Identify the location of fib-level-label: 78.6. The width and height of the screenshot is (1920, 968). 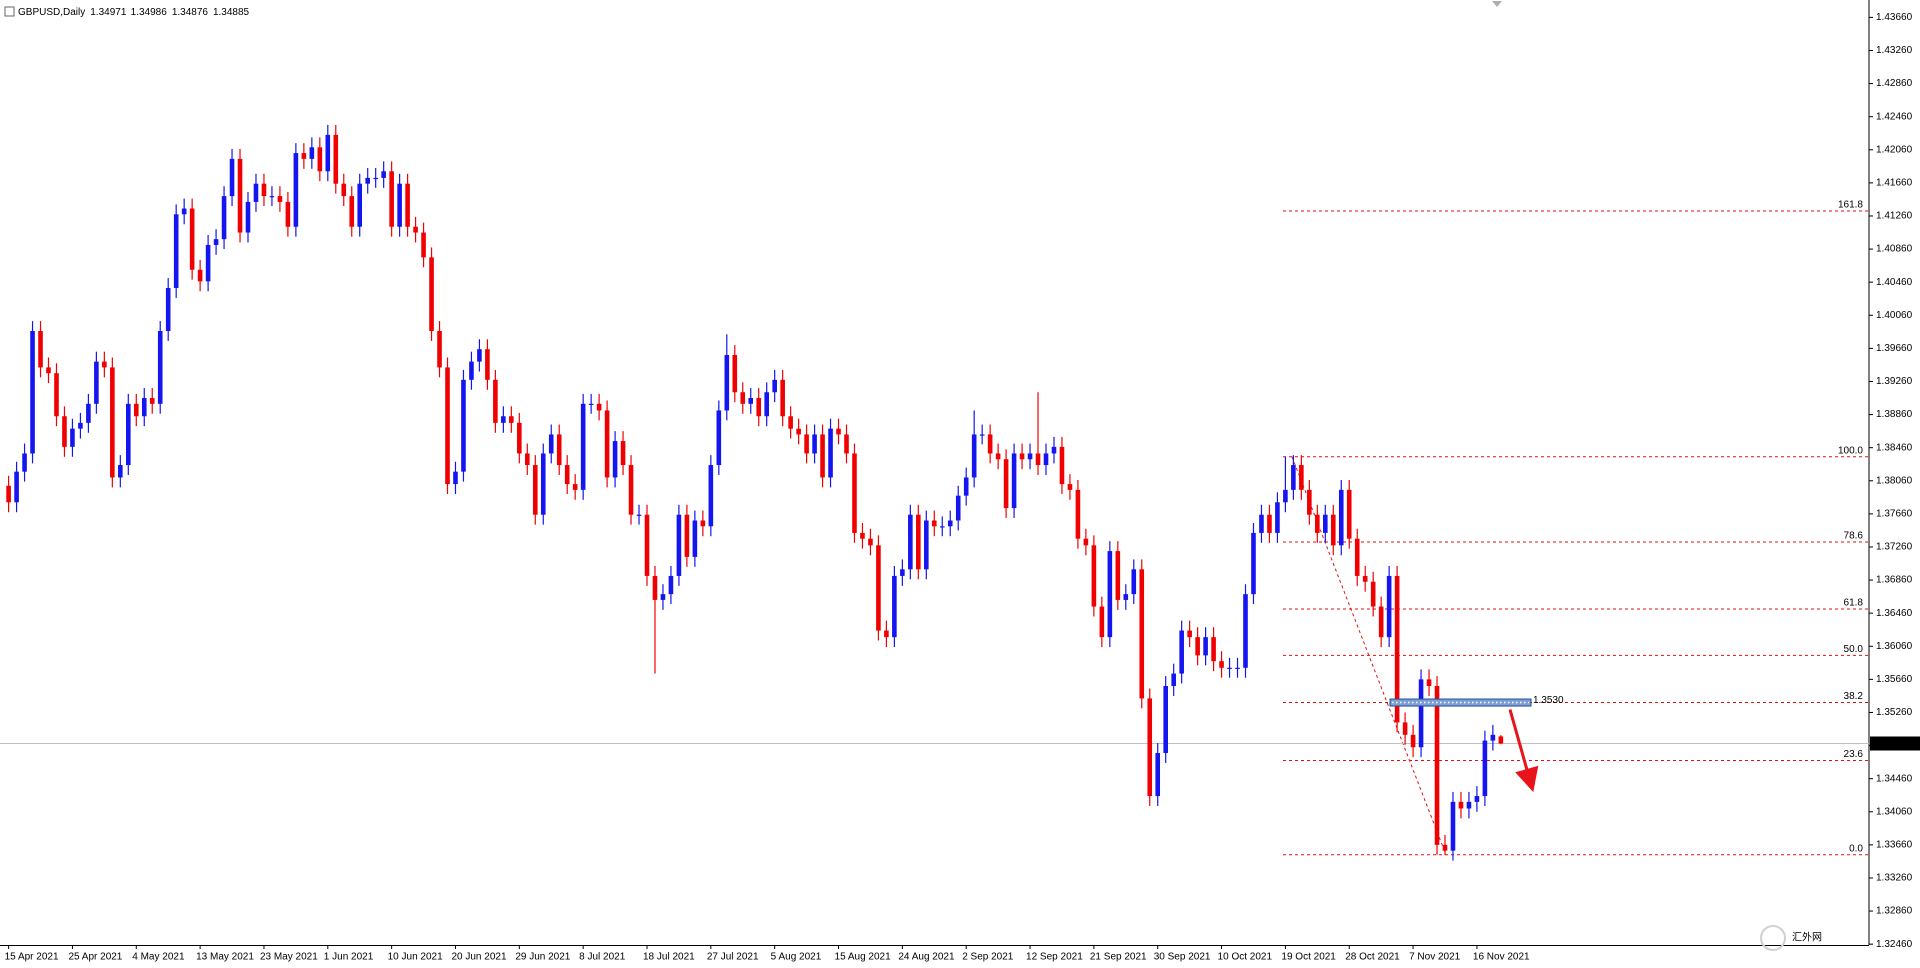
(1854, 536).